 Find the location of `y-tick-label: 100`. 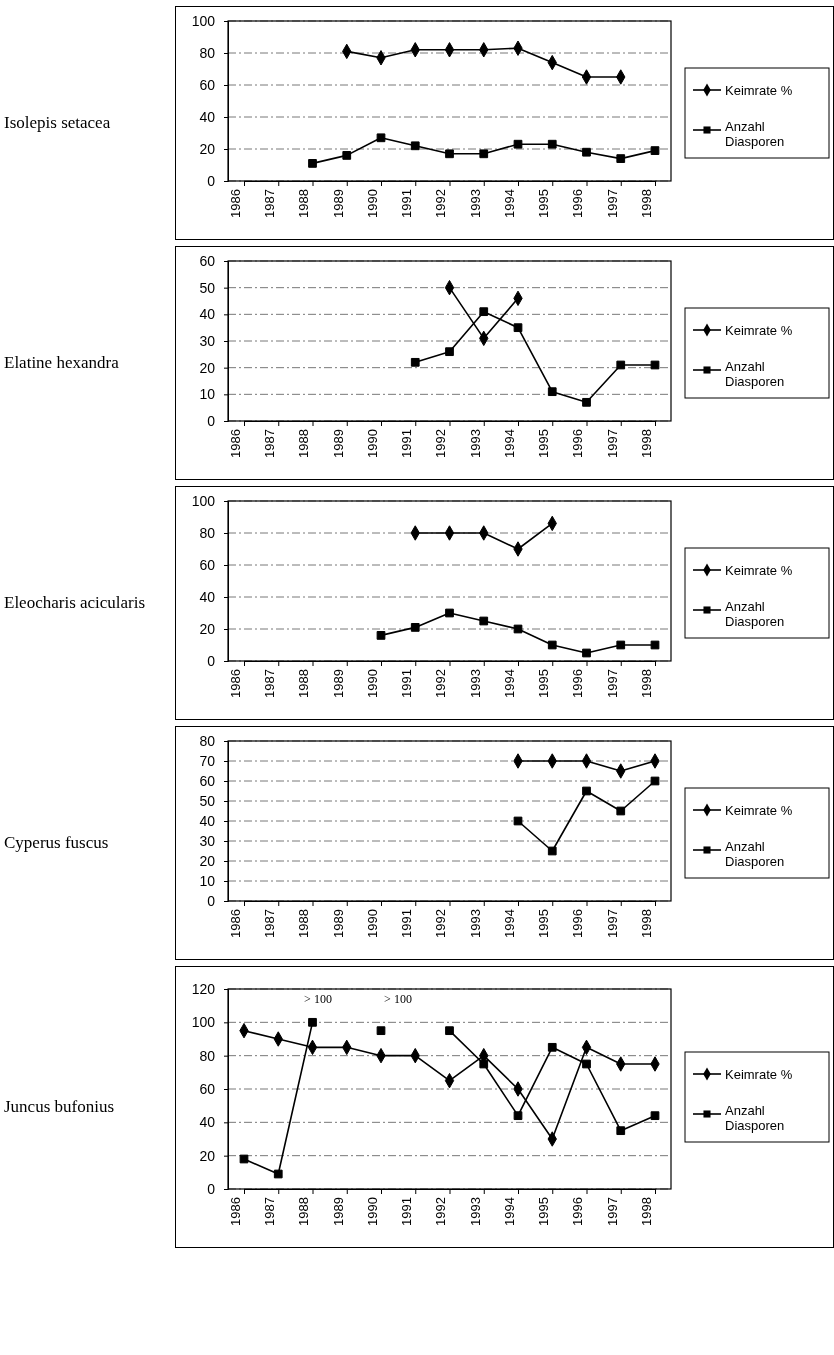

y-tick-label: 100 is located at coordinates (203, 20).